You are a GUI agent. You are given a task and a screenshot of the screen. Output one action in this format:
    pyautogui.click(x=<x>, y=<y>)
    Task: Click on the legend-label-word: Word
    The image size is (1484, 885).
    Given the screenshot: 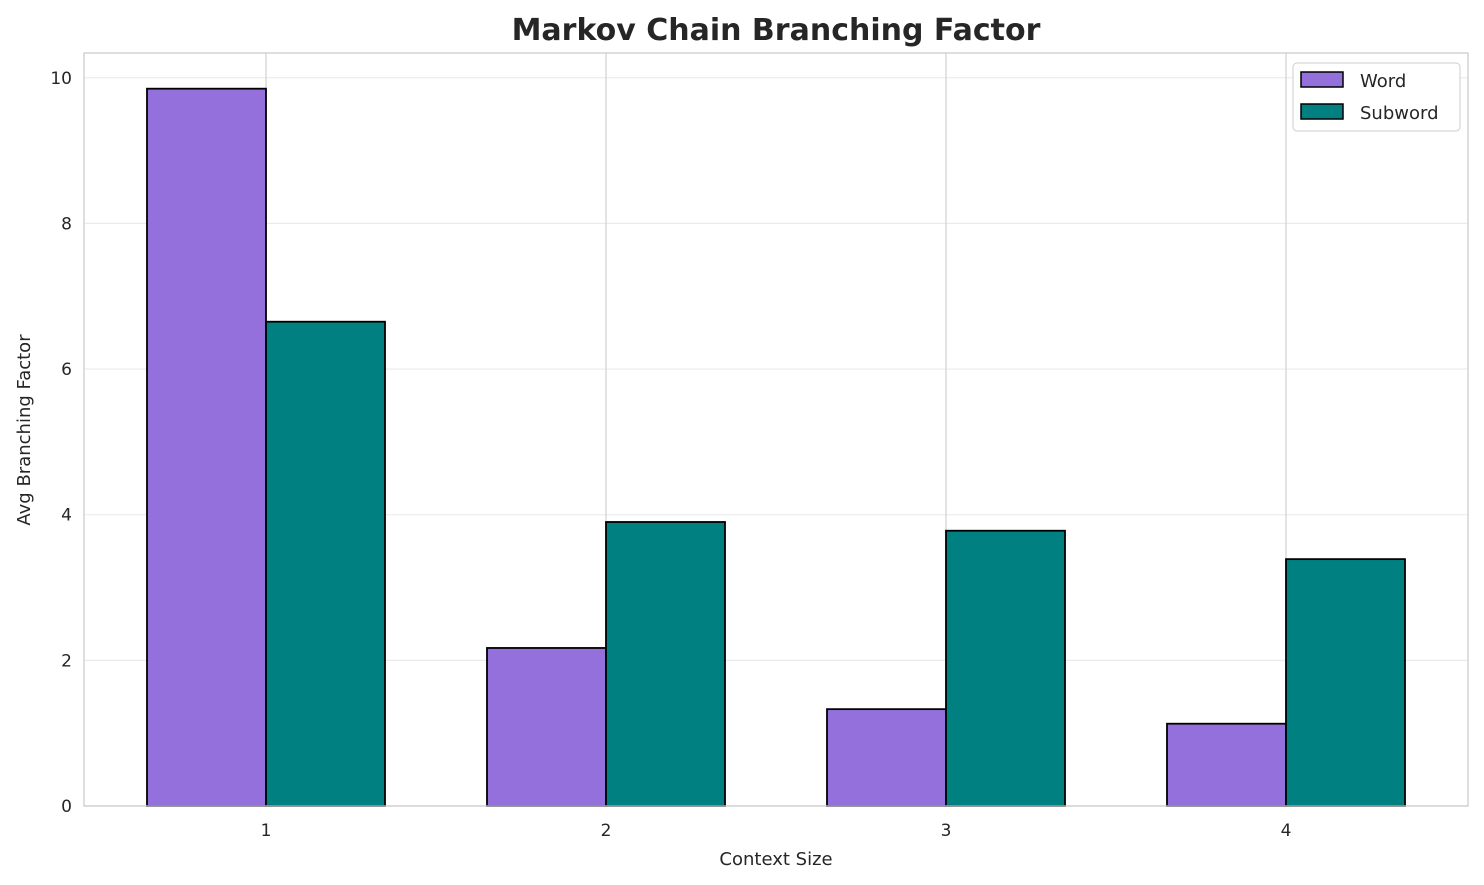 What is the action you would take?
    pyautogui.click(x=1383, y=81)
    